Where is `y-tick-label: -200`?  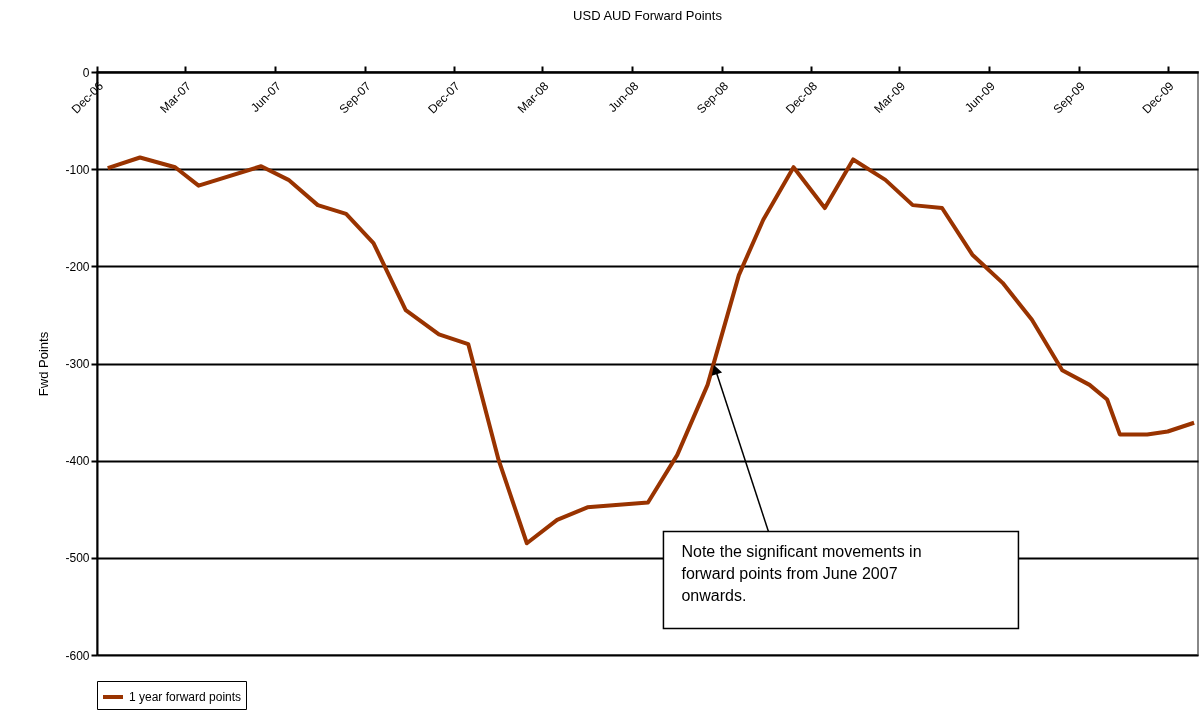 y-tick-label: -200 is located at coordinates (77, 266).